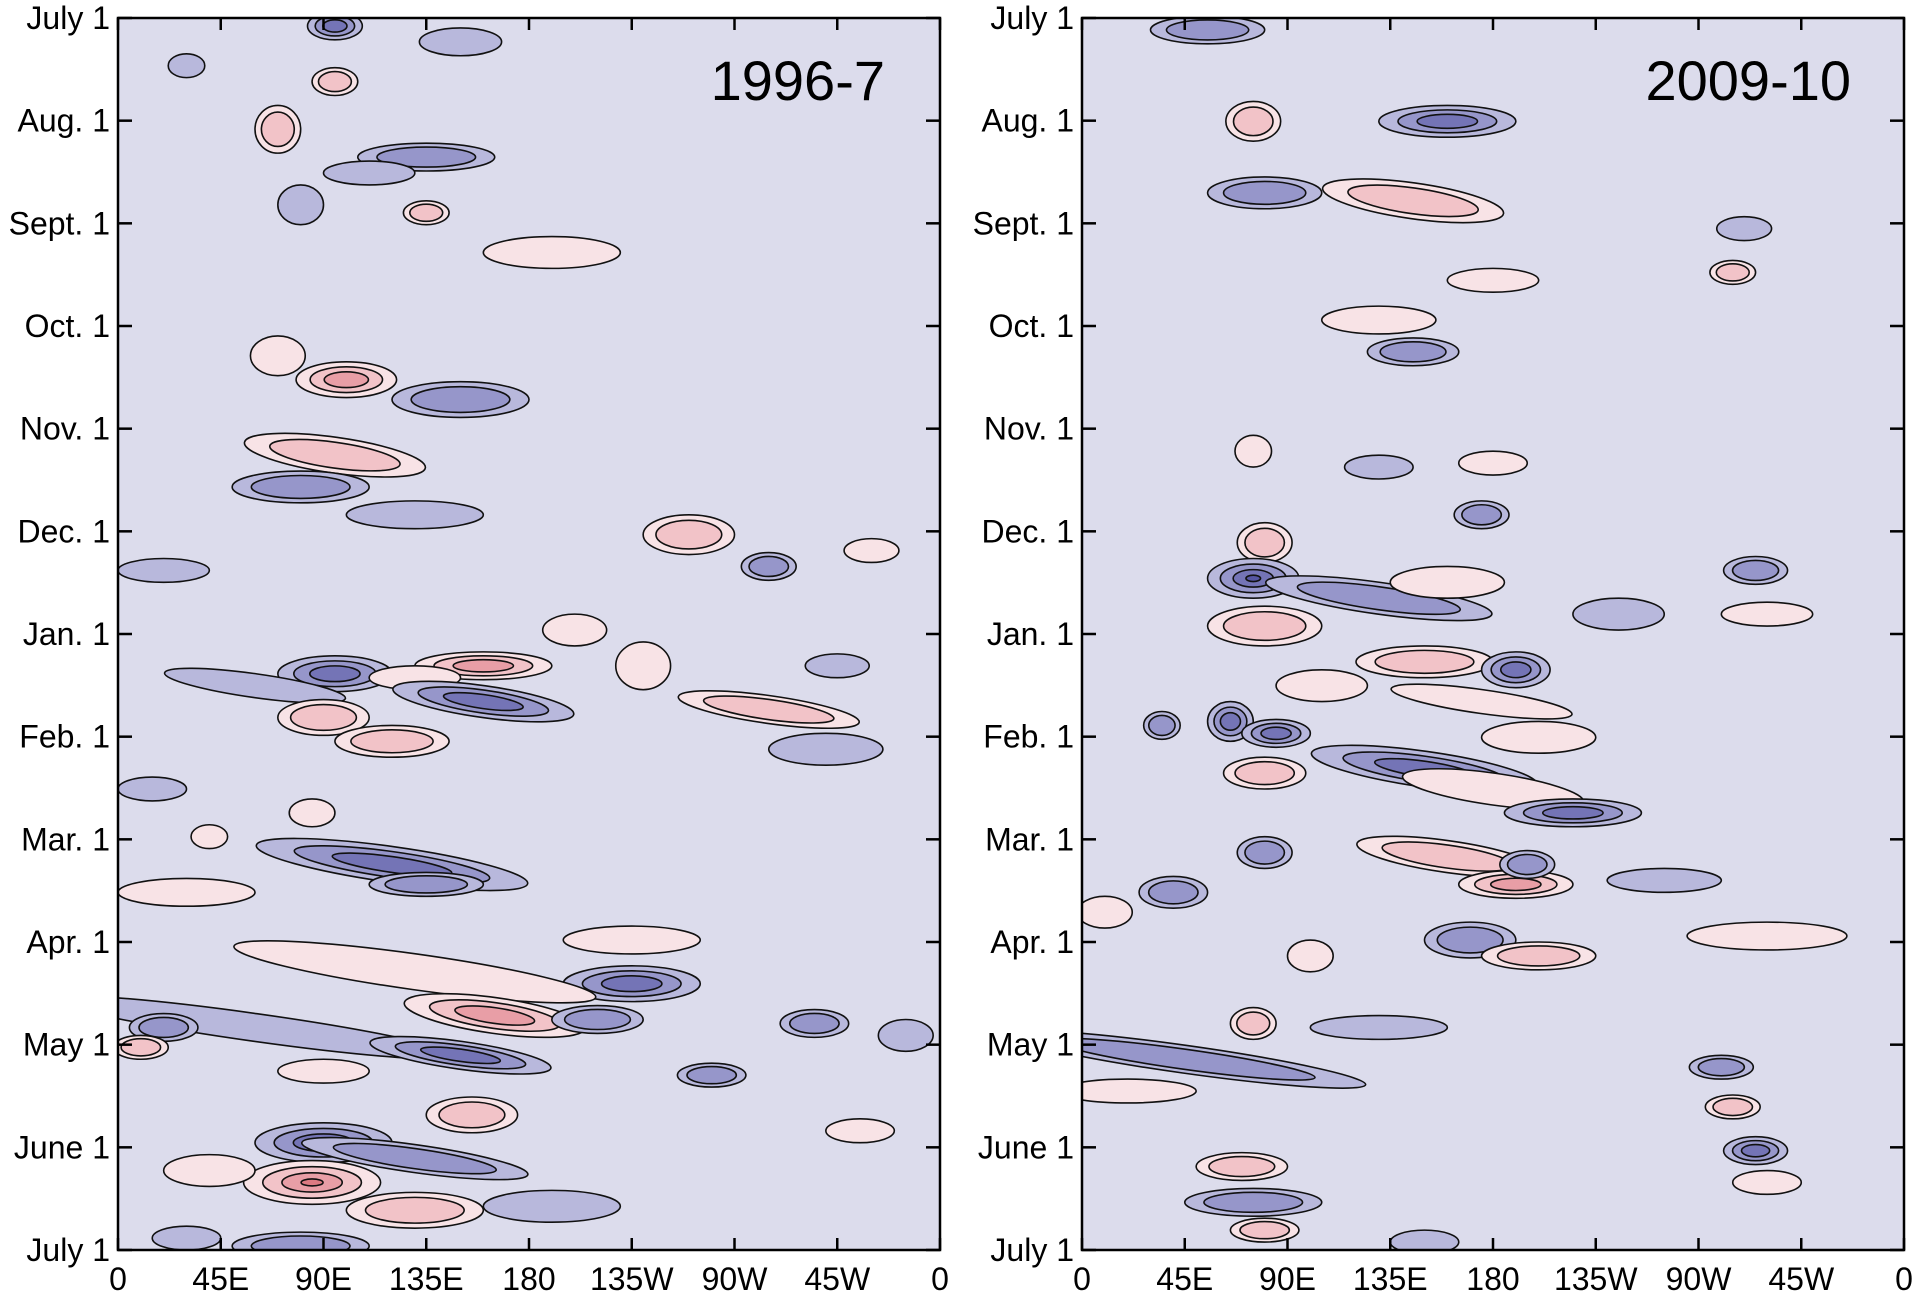 The width and height of the screenshot is (1913, 1307). I want to click on x-tick-label: 135E, so click(426, 1279).